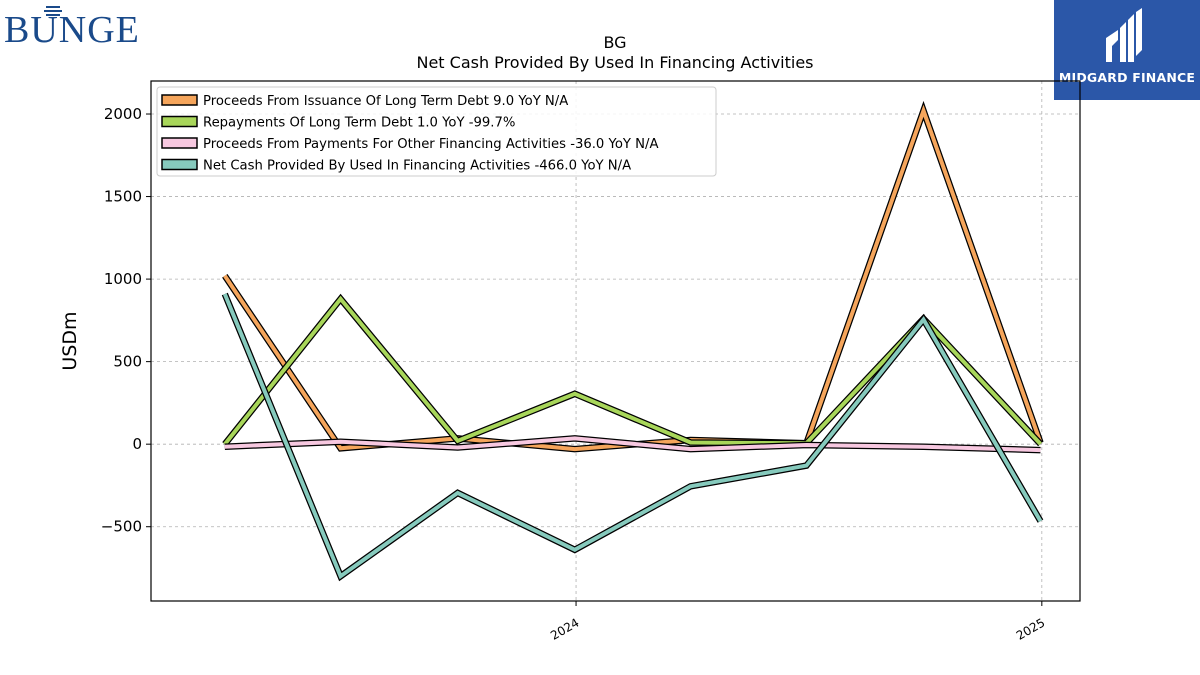  What do you see at coordinates (564, 628) in the screenshot?
I see `x-tick-label: 2024` at bounding box center [564, 628].